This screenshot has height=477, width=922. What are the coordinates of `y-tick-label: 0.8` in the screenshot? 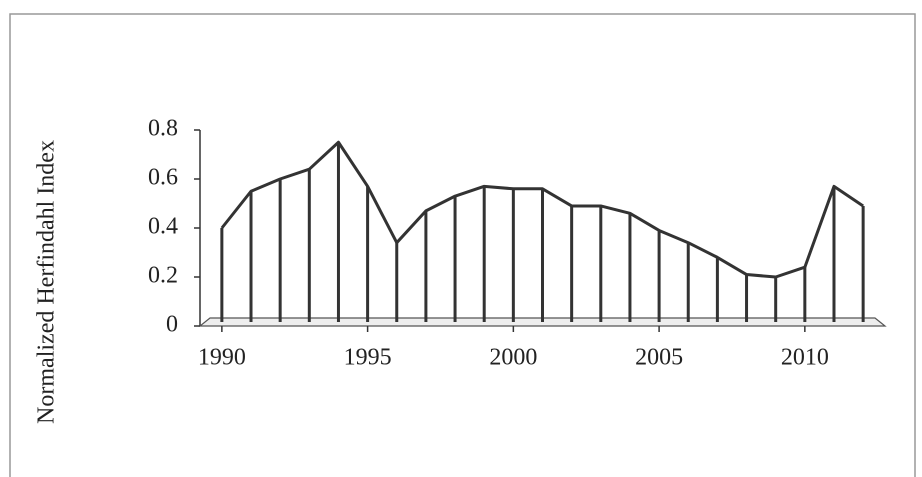 It's located at (163, 129).